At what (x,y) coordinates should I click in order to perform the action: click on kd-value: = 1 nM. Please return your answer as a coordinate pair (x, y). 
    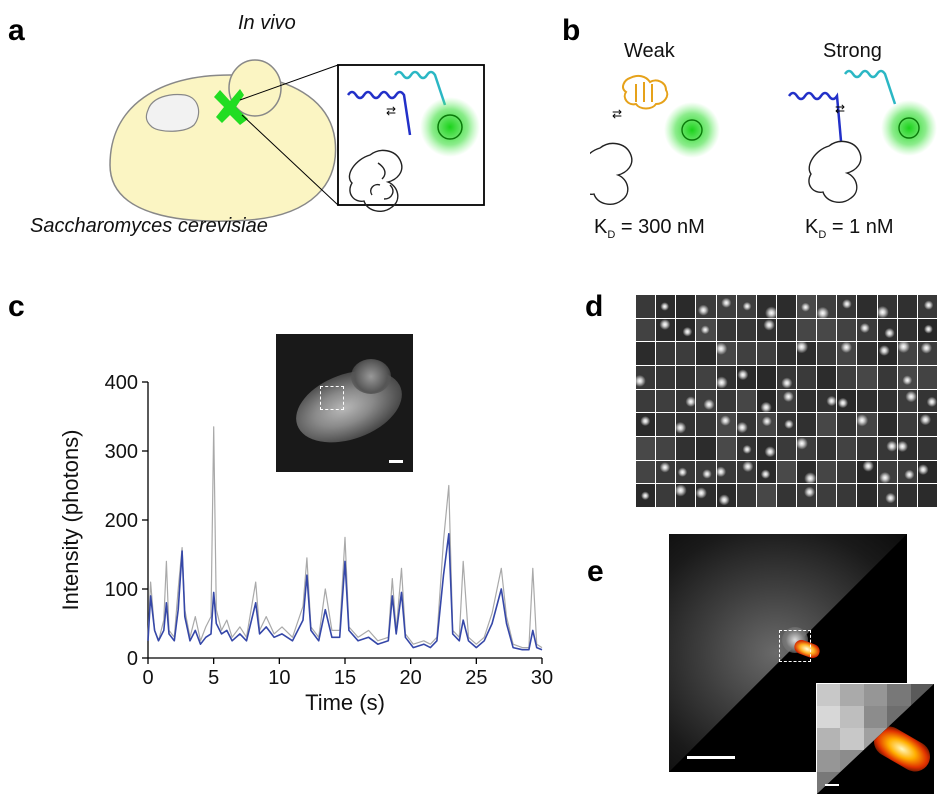
    Looking at the image, I should click on (860, 227).